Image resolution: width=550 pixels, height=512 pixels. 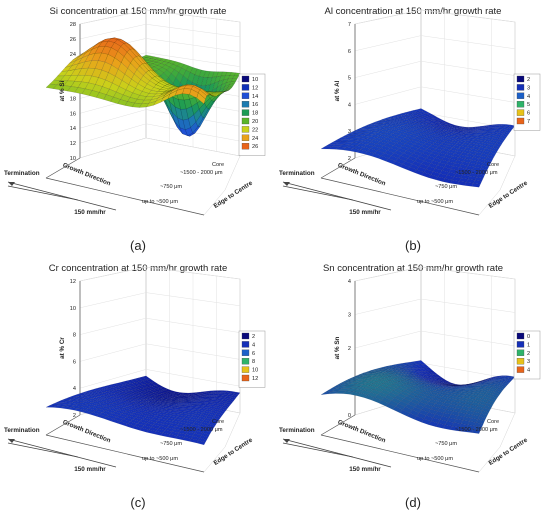 What do you see at coordinates (73, 159) in the screenshot?
I see `z-tick-label: 10` at bounding box center [73, 159].